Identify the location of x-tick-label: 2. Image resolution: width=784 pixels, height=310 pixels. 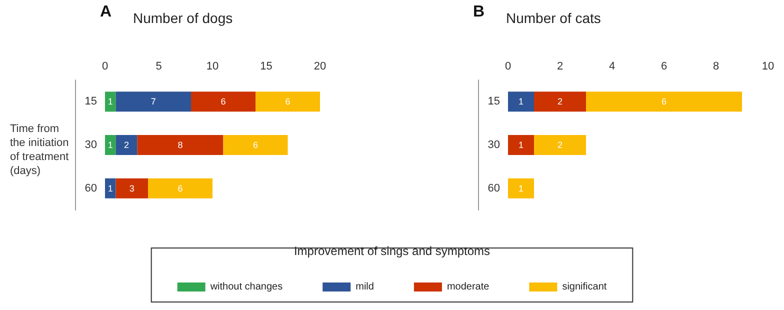
(560, 66).